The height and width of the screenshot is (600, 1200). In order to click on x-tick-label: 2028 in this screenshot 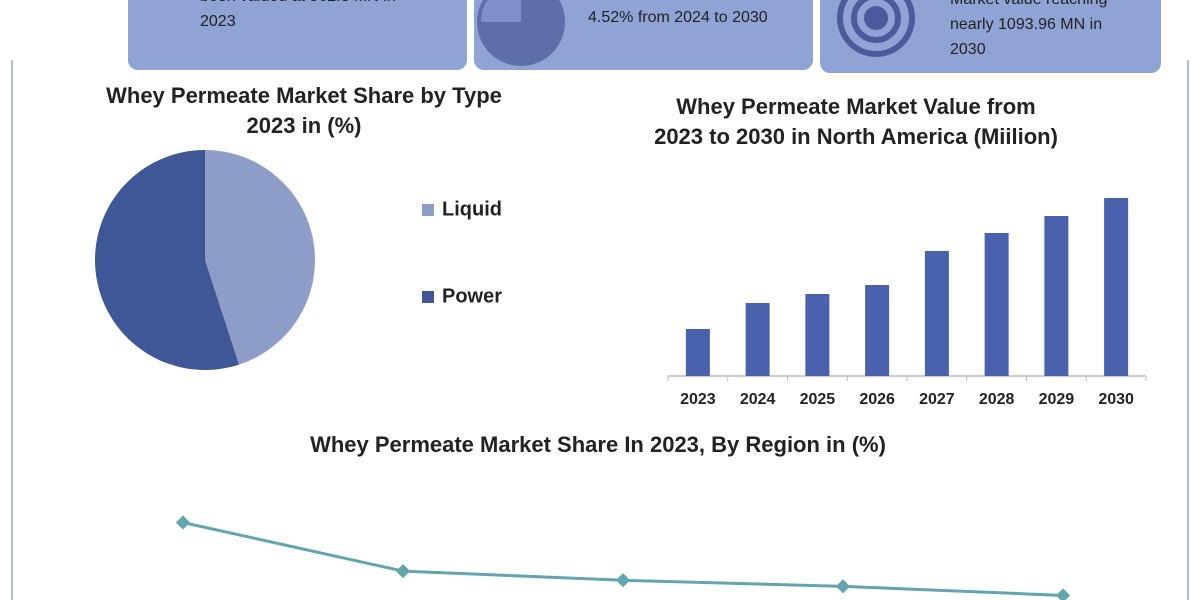, I will do `click(997, 399)`.